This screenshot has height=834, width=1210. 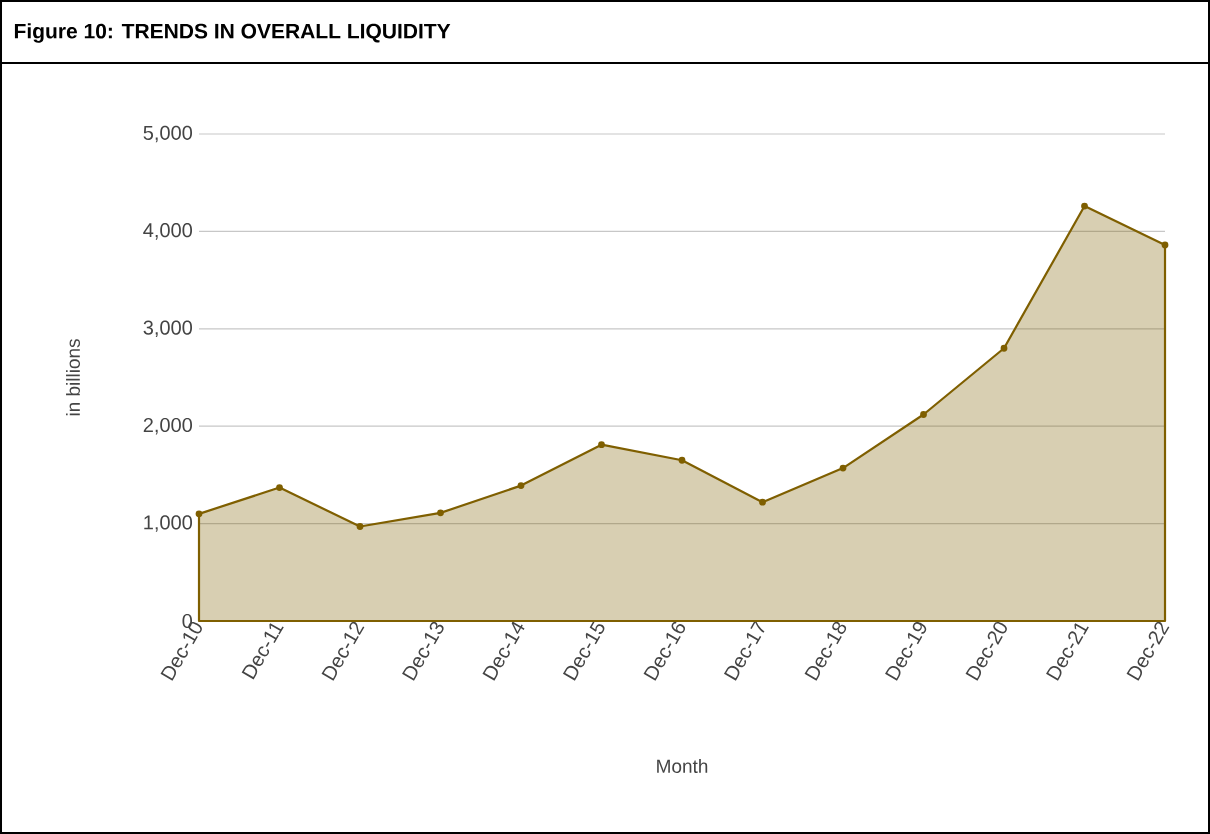 I want to click on y-tick-label: 4,000, so click(x=168, y=231).